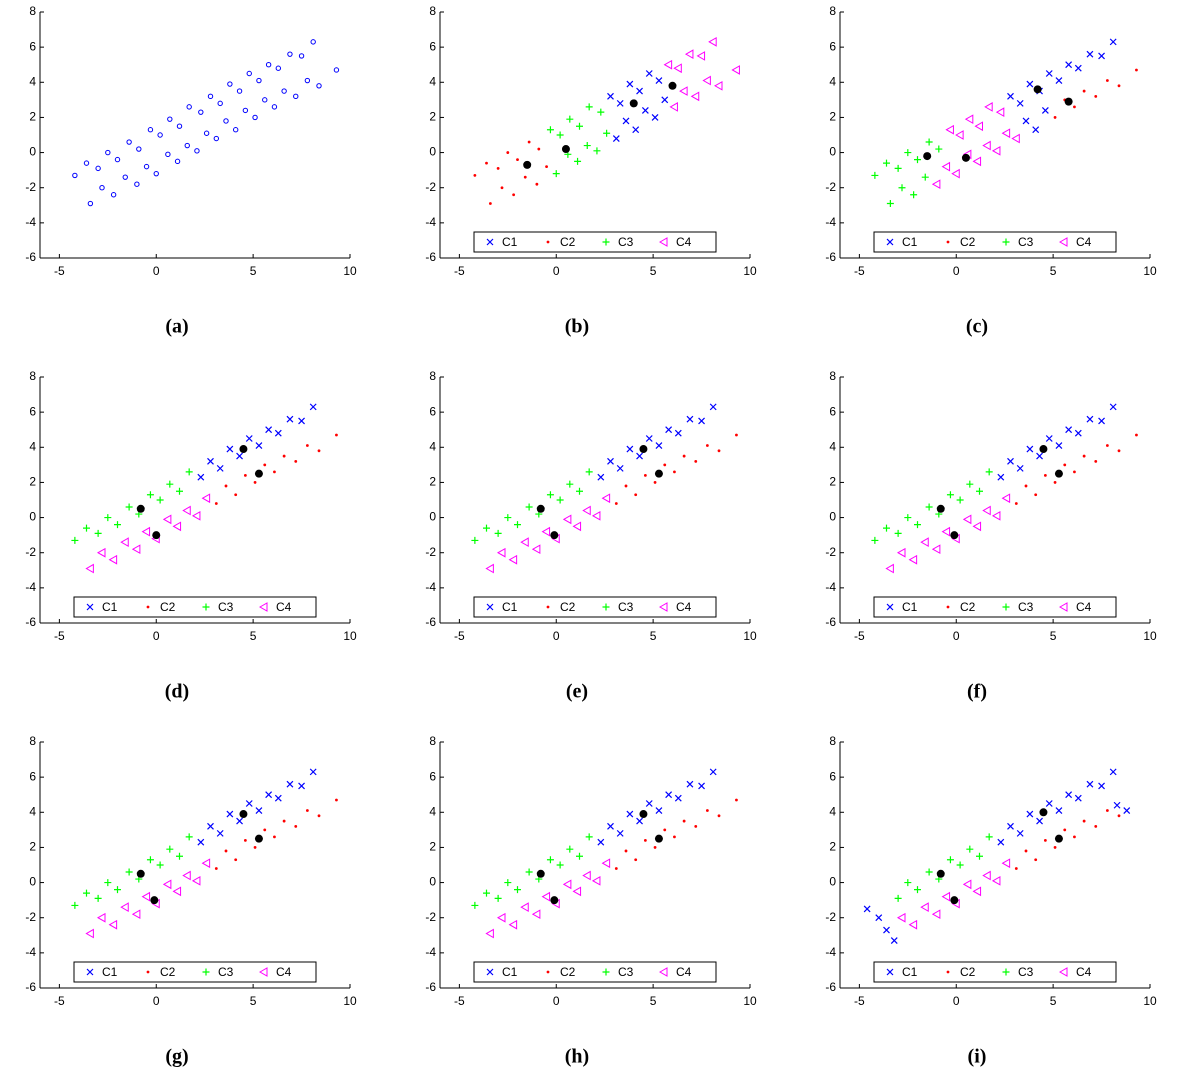  Describe the element at coordinates (977, 692) in the screenshot. I see `panel-label: (f)` at that location.